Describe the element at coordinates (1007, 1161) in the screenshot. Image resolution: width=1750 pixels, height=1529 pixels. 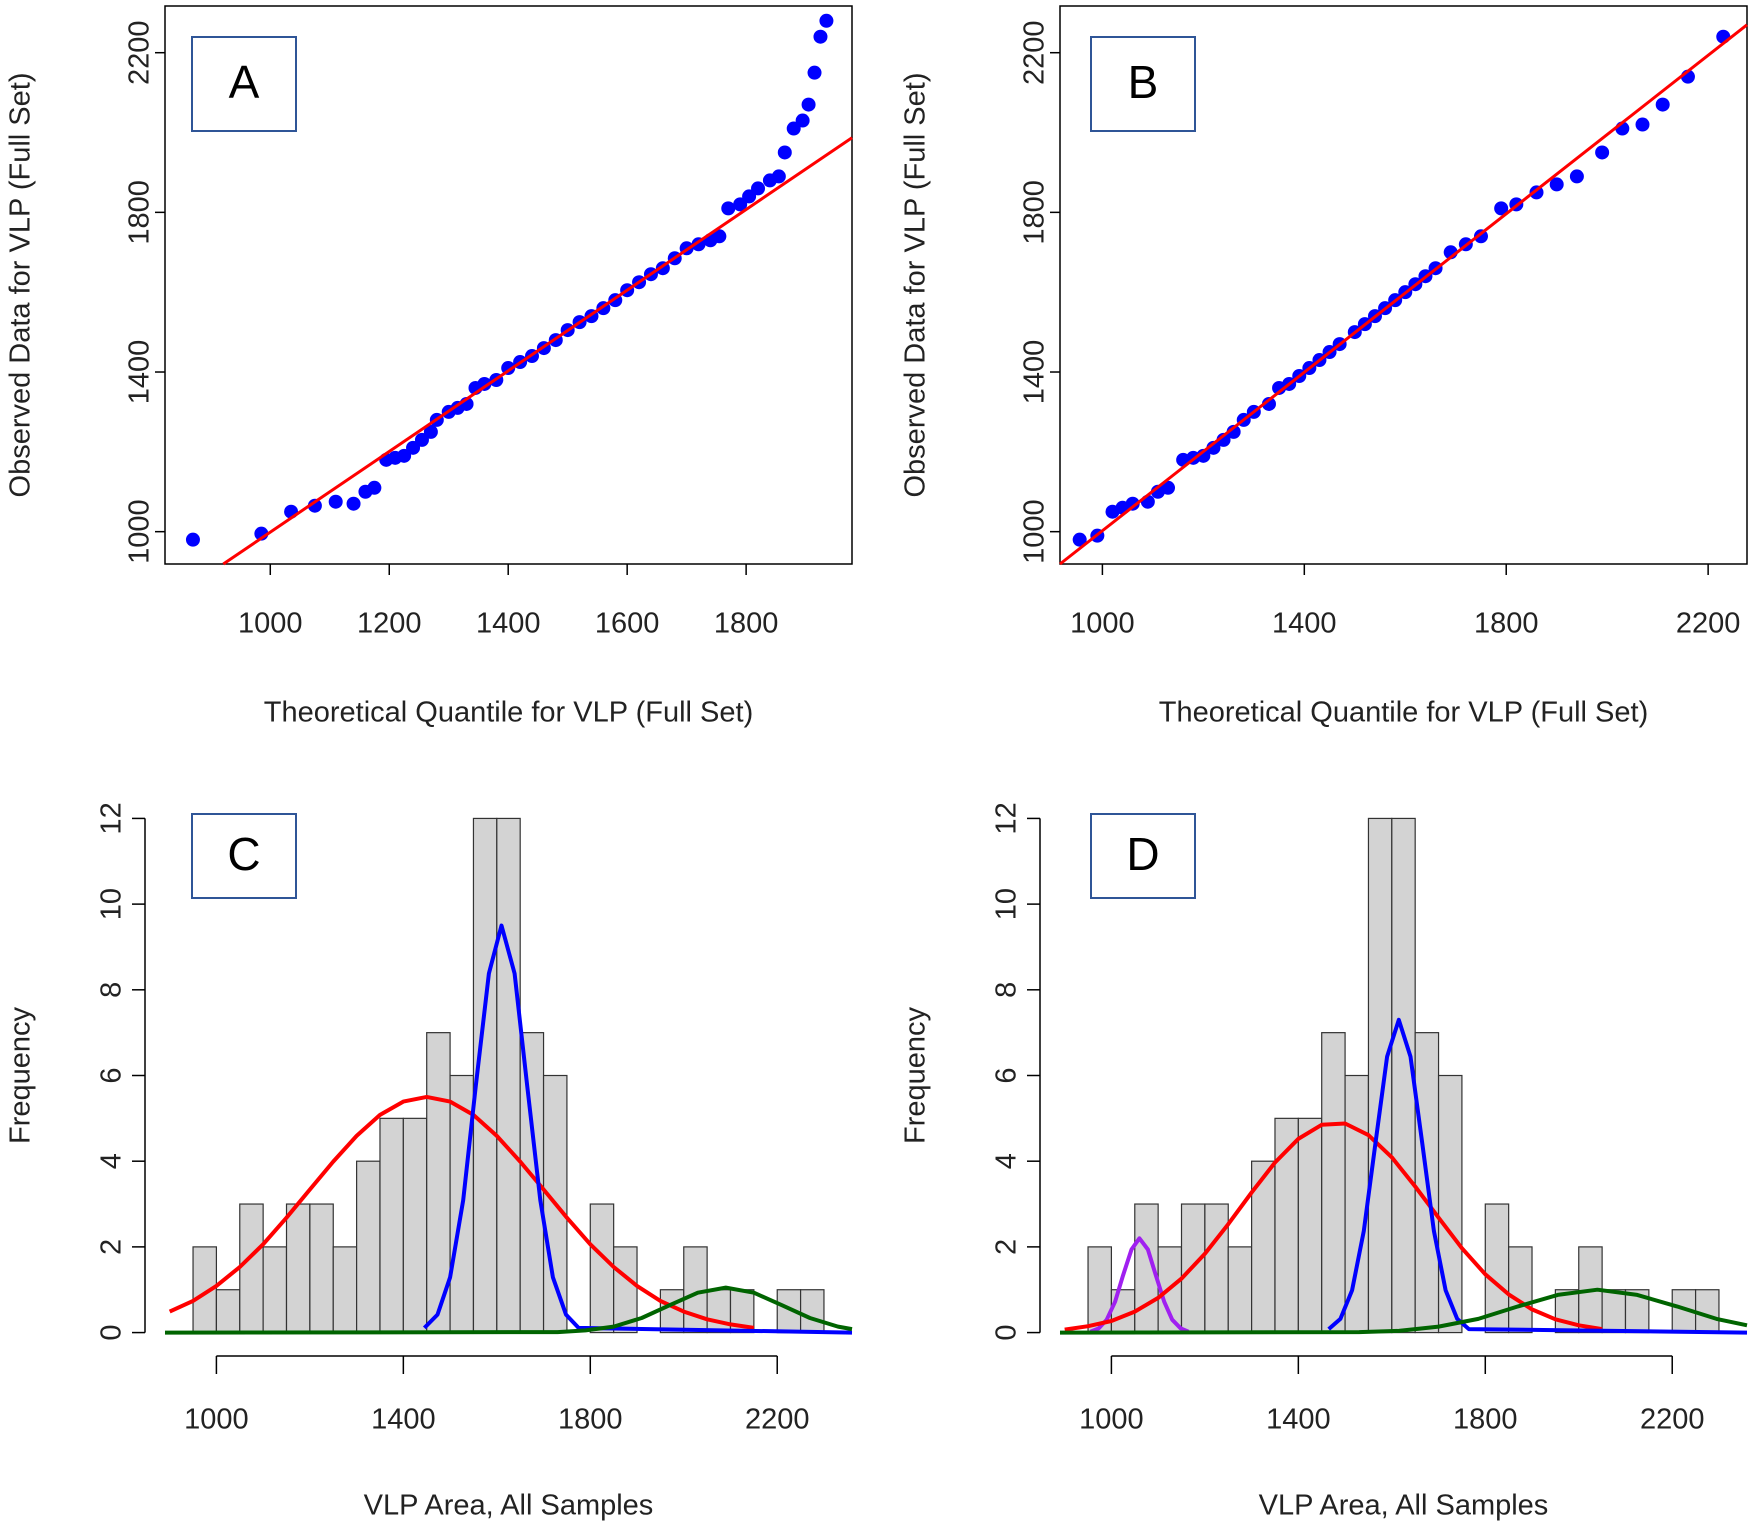
I see `y-tick-label: 4` at that location.